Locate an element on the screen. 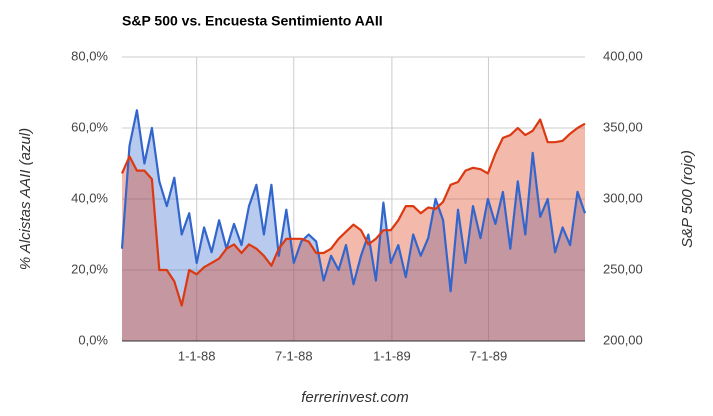 Image resolution: width=713 pixels, height=416 pixels. y2-tick-label: 300,00 is located at coordinates (623, 197).